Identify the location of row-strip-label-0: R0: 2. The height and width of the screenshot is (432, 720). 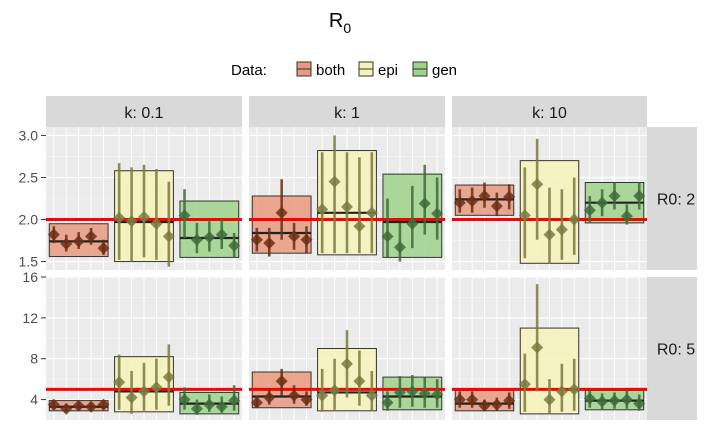
(676, 200).